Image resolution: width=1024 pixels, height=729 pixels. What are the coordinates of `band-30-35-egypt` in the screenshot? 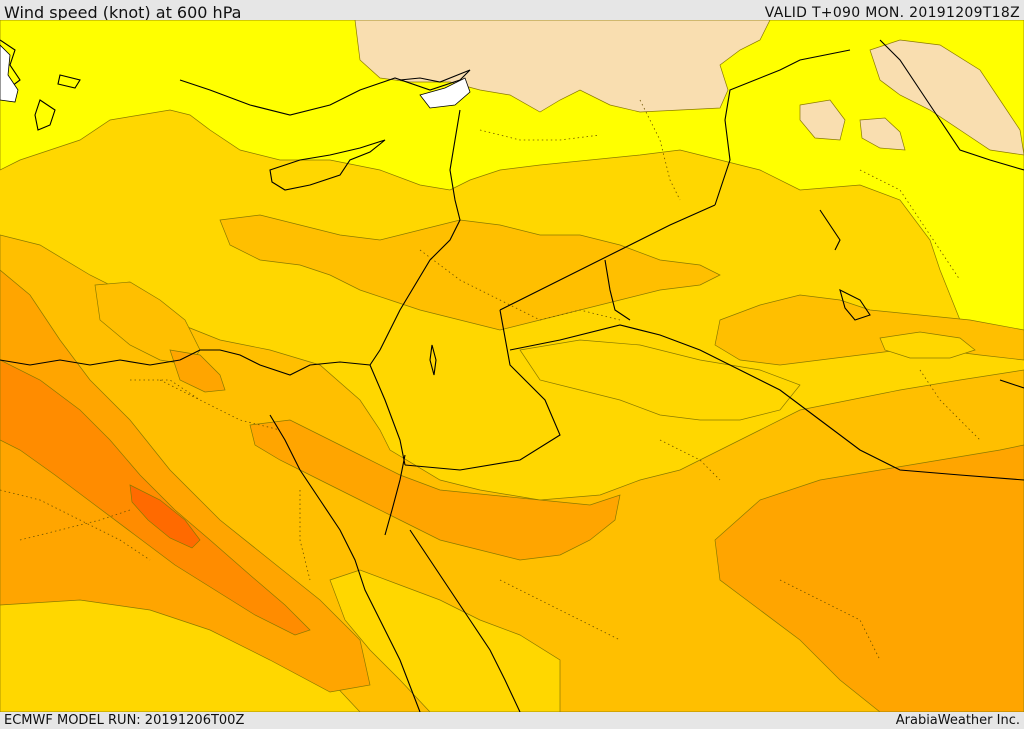 It's located at (435, 490).